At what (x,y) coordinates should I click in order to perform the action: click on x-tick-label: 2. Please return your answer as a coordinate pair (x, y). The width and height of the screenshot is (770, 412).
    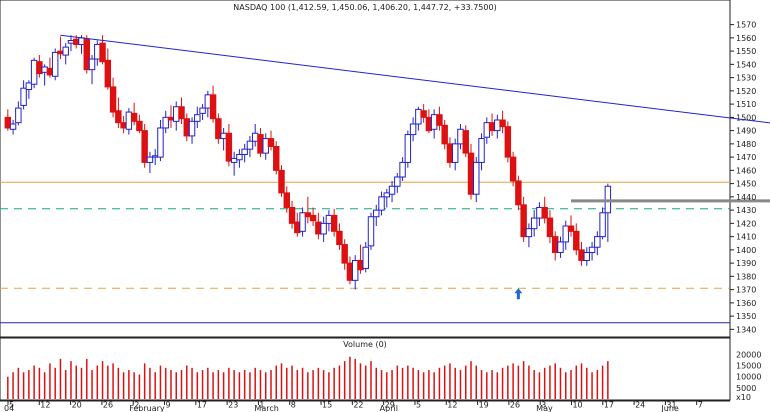
    Looking at the image, I should click on (136, 405).